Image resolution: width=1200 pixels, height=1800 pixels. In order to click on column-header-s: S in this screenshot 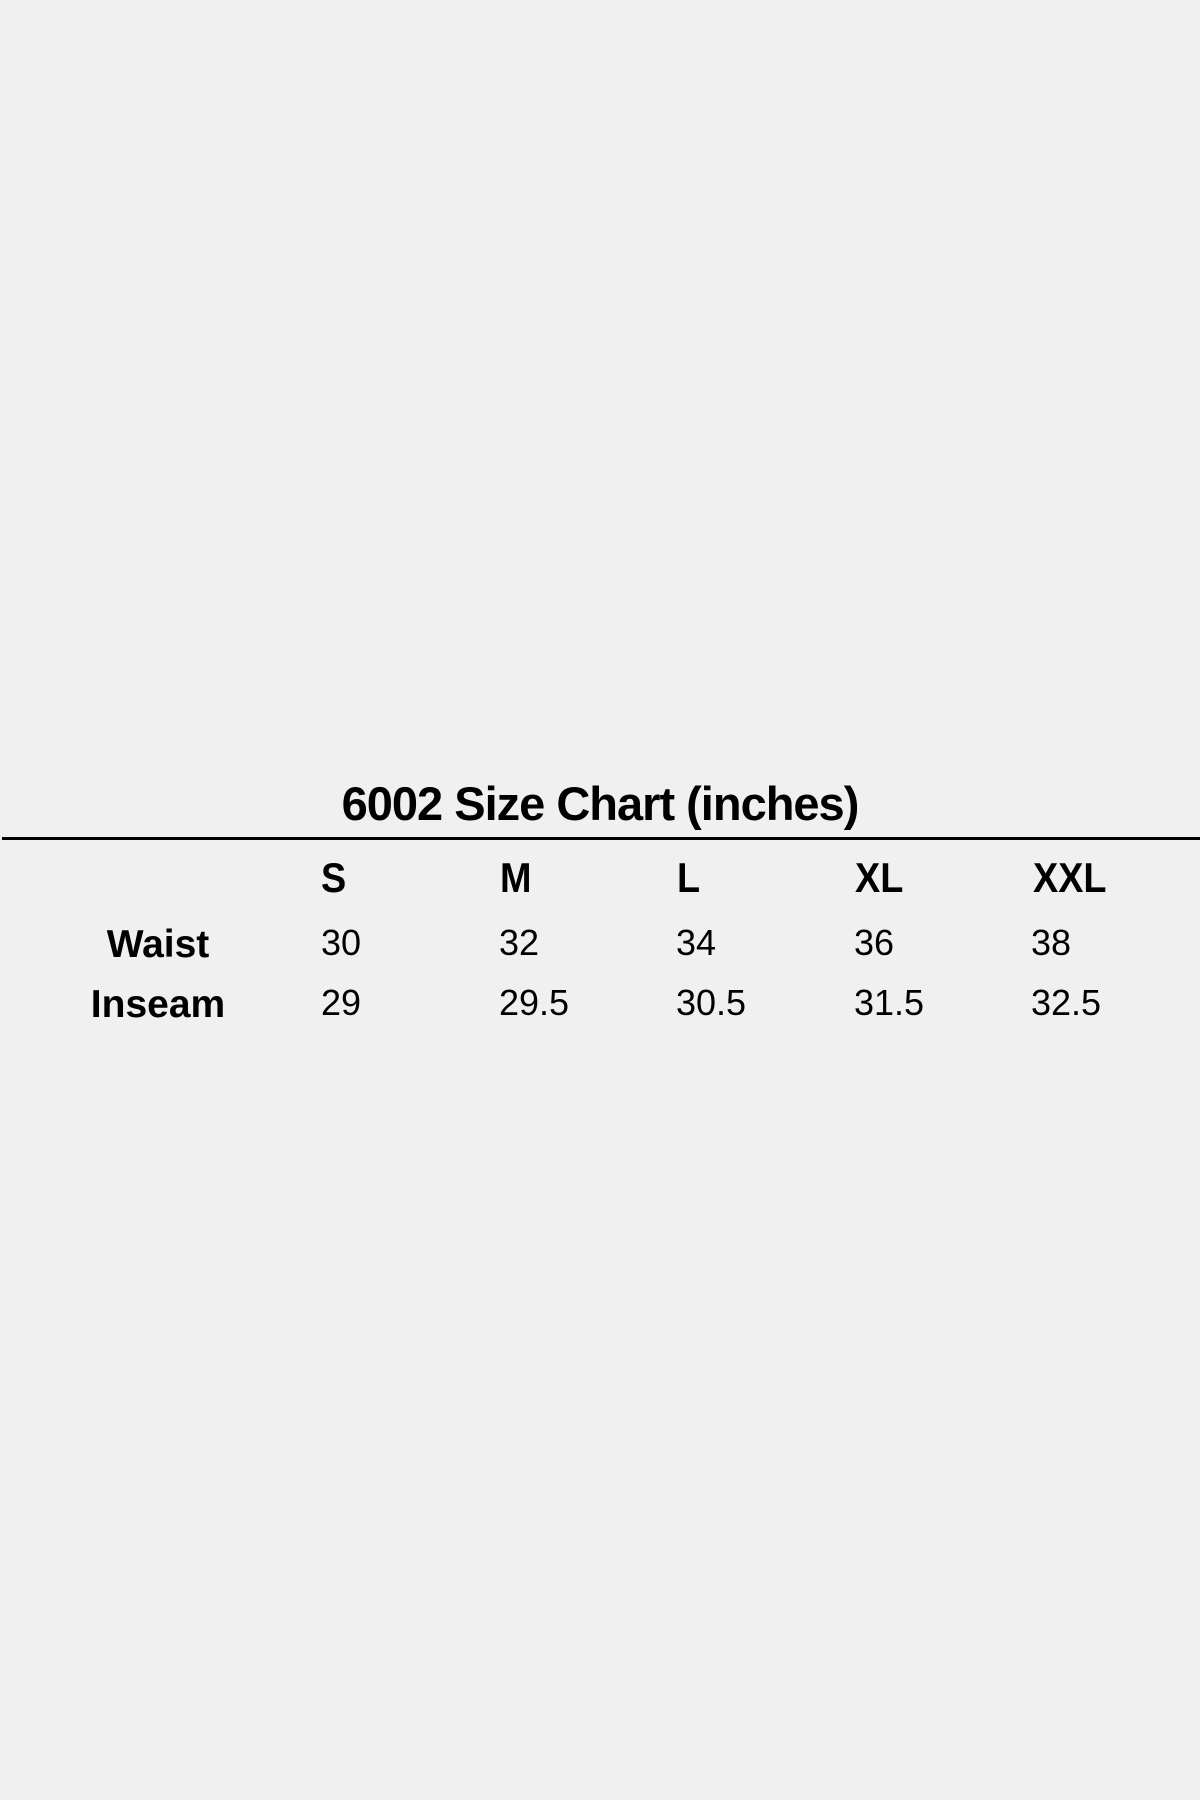, I will do `click(334, 877)`.